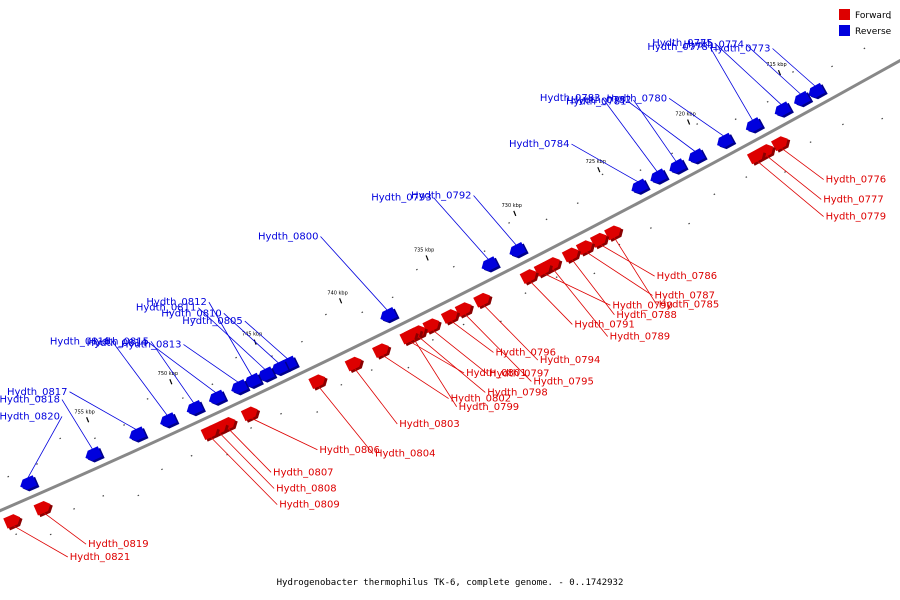 The height and width of the screenshot is (600, 900). I want to click on forward-gene-label: Hydth_0806, so click(349, 450).